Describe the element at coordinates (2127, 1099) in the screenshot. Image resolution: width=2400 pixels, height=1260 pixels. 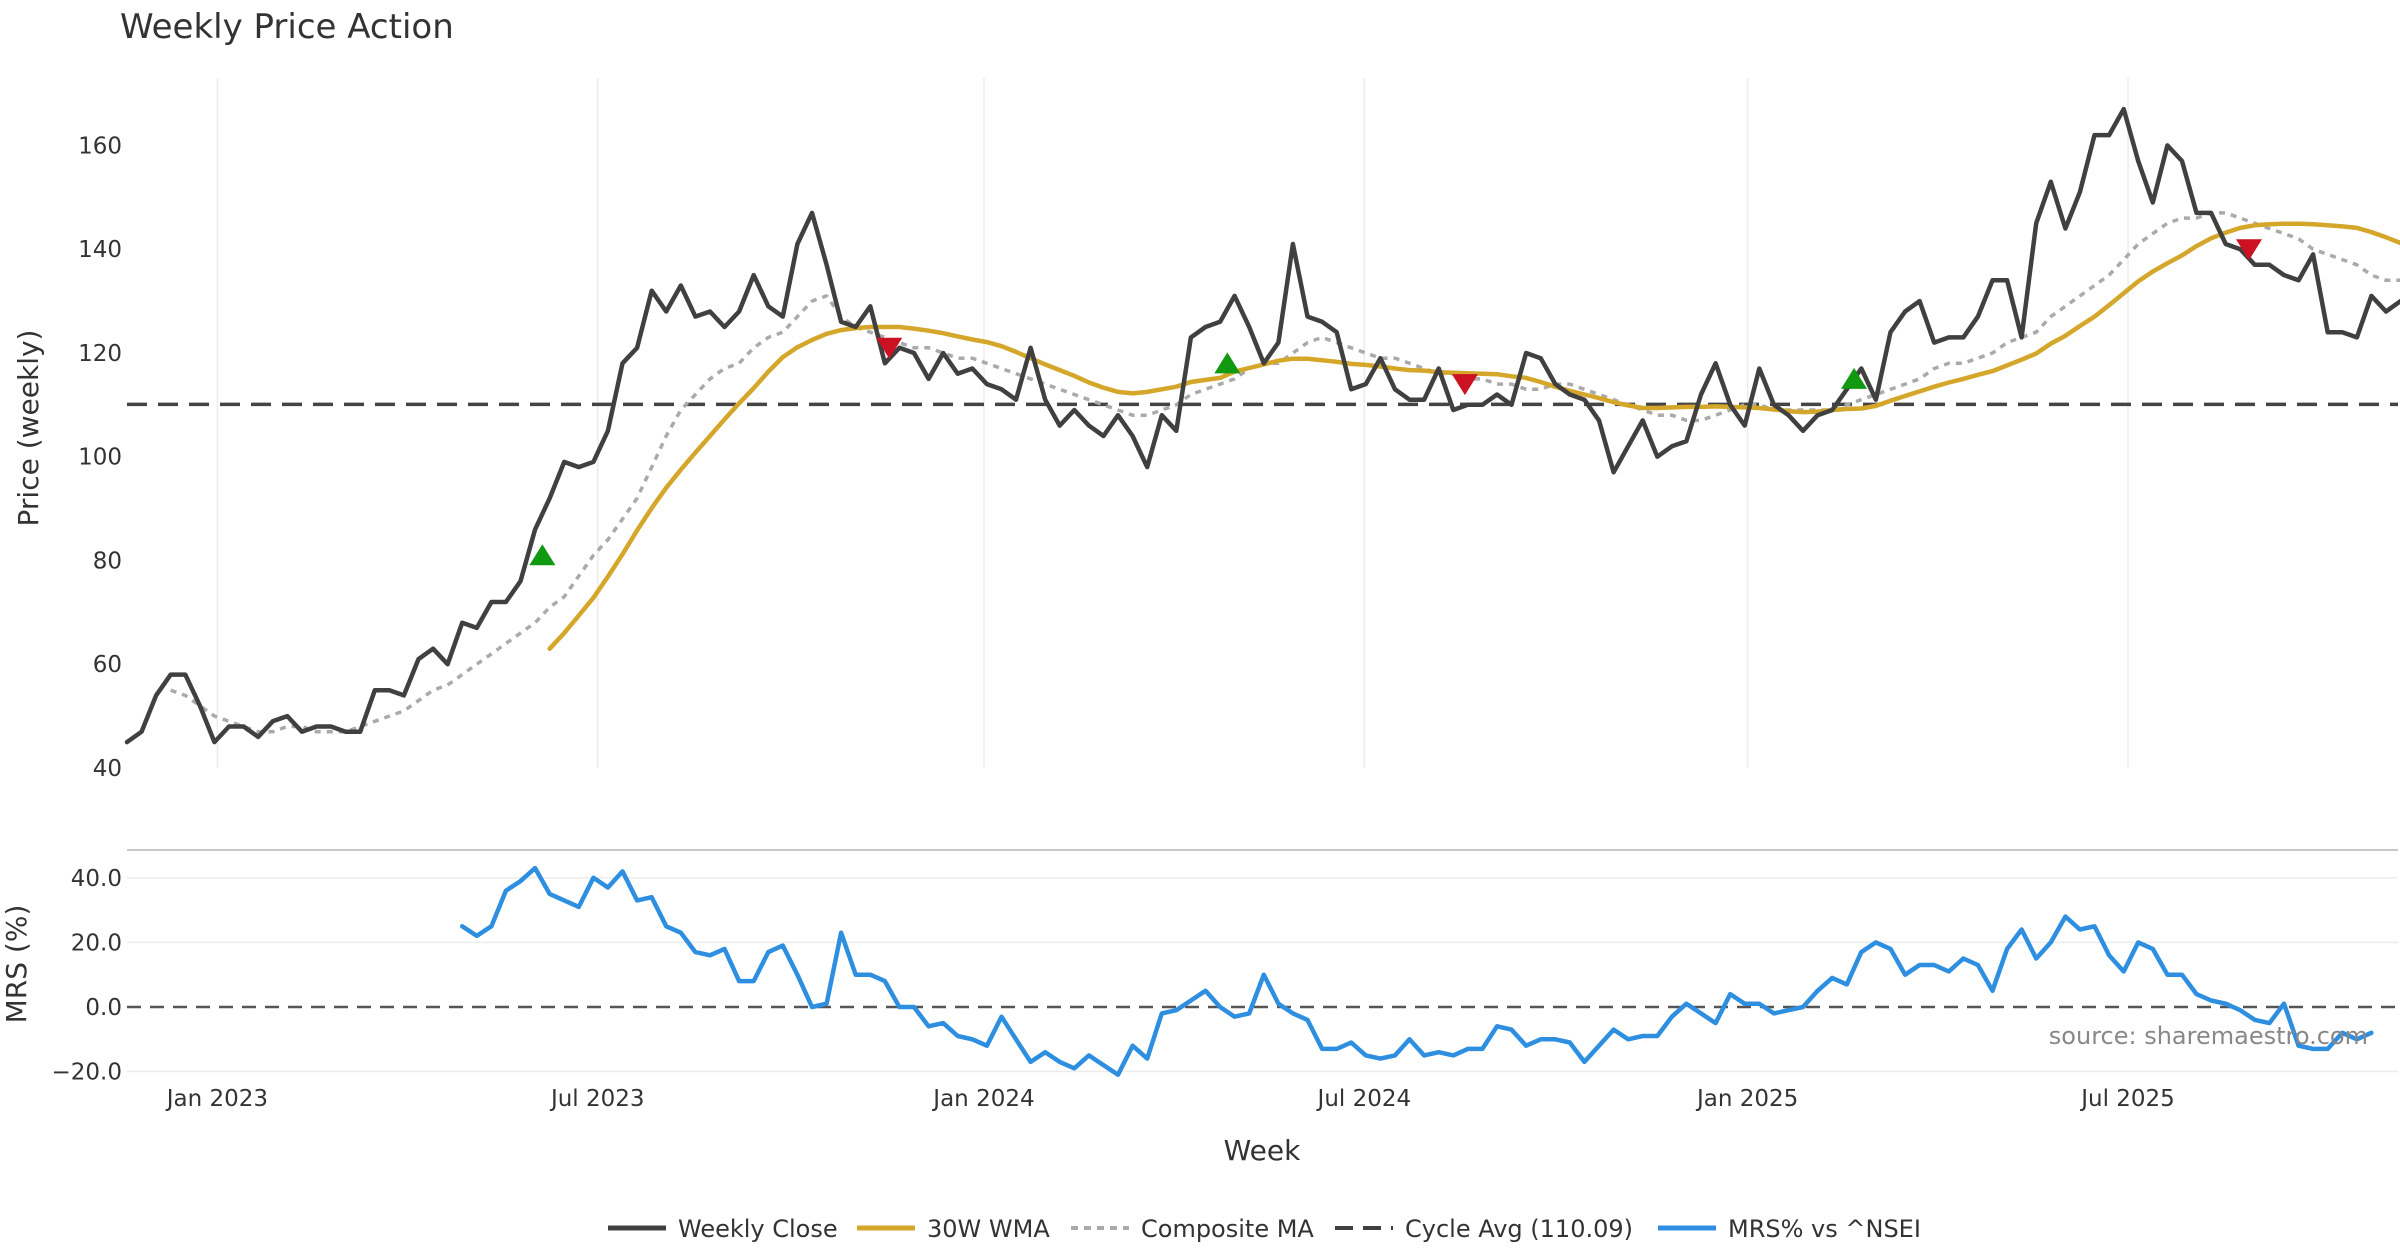
I see `x-tick-label: Jul 2025` at that location.